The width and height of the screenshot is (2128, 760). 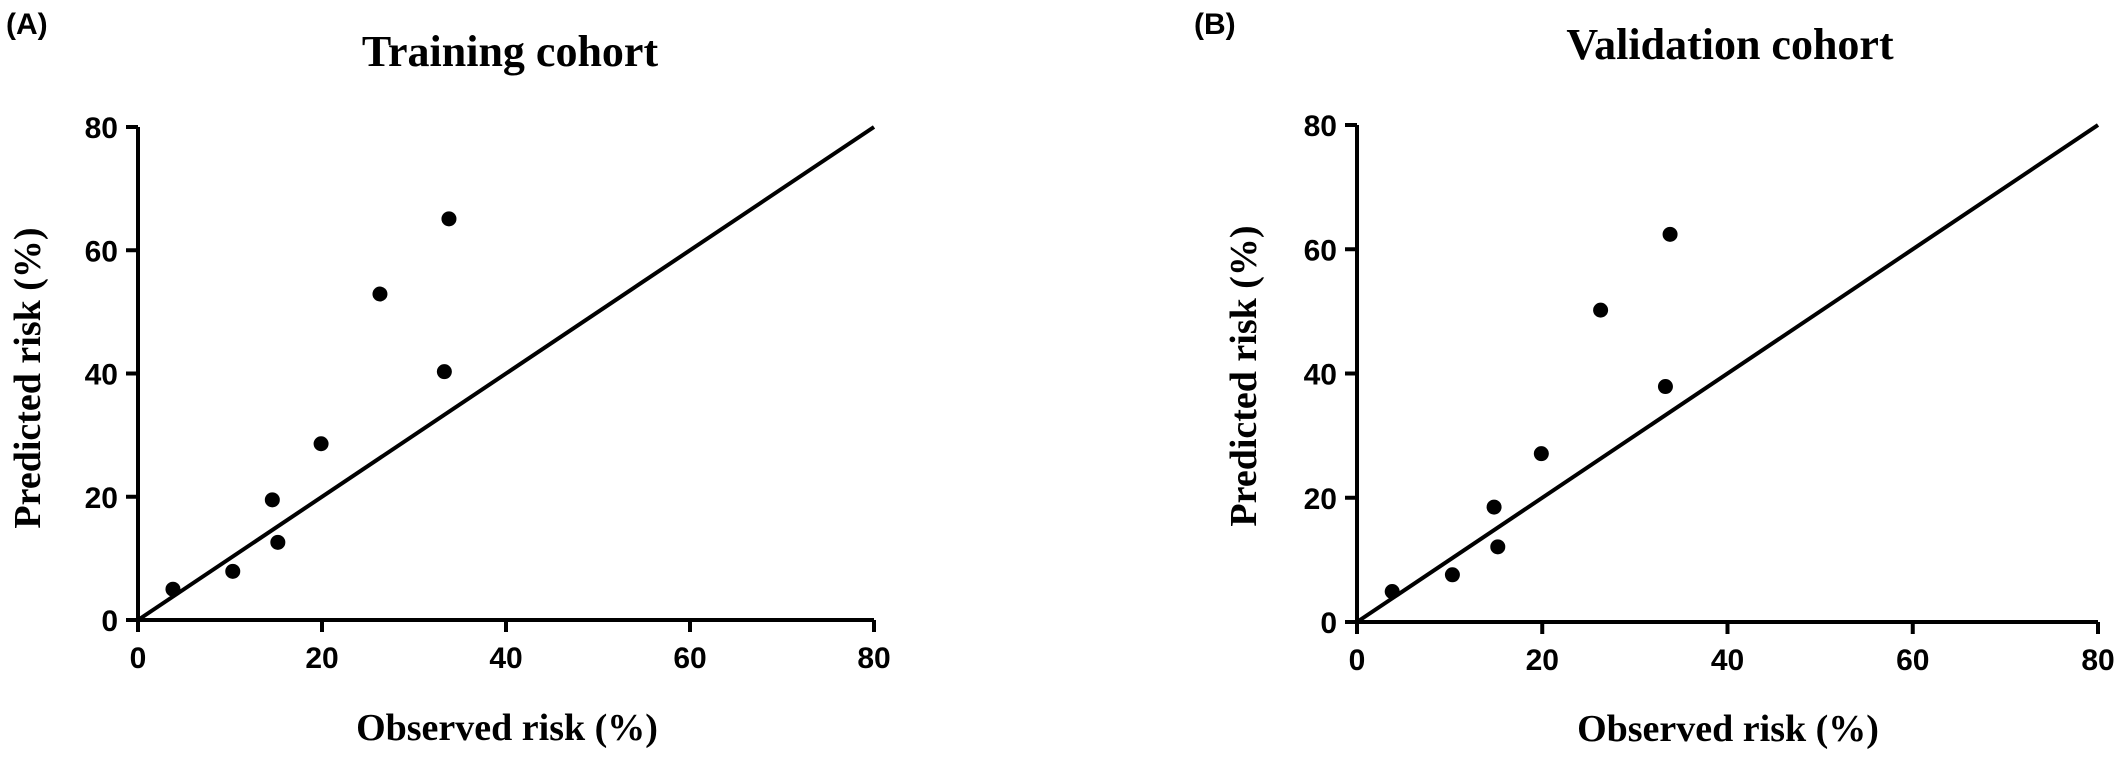 What do you see at coordinates (27, 24) in the screenshot?
I see `panel-letter: (A)` at bounding box center [27, 24].